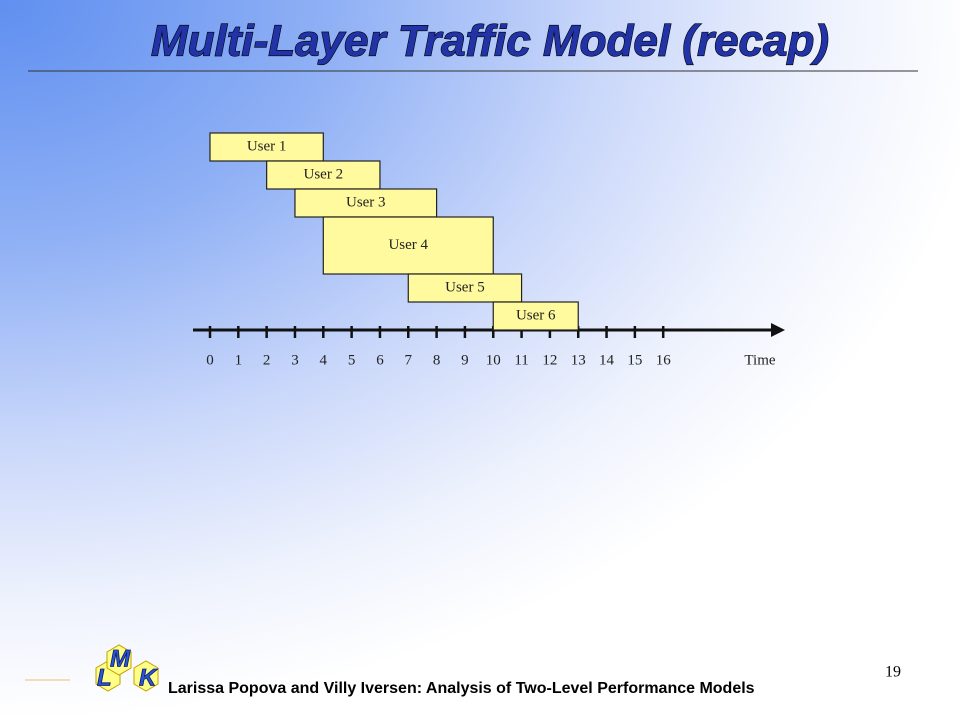 The image size is (960, 720). Describe the element at coordinates (380, 360) in the screenshot. I see `tick-label: 6` at that location.